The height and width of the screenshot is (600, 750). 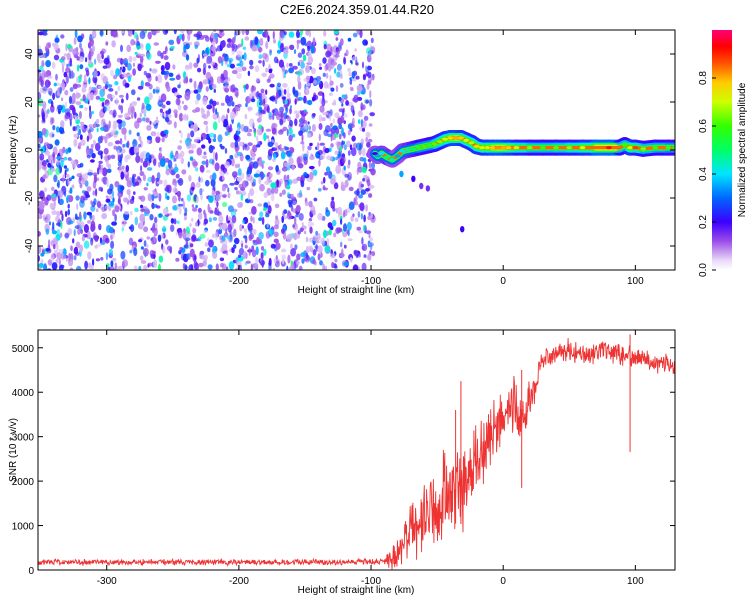 I want to click on colorbar-label: Normalized spectral amplitude, so click(x=742, y=149).